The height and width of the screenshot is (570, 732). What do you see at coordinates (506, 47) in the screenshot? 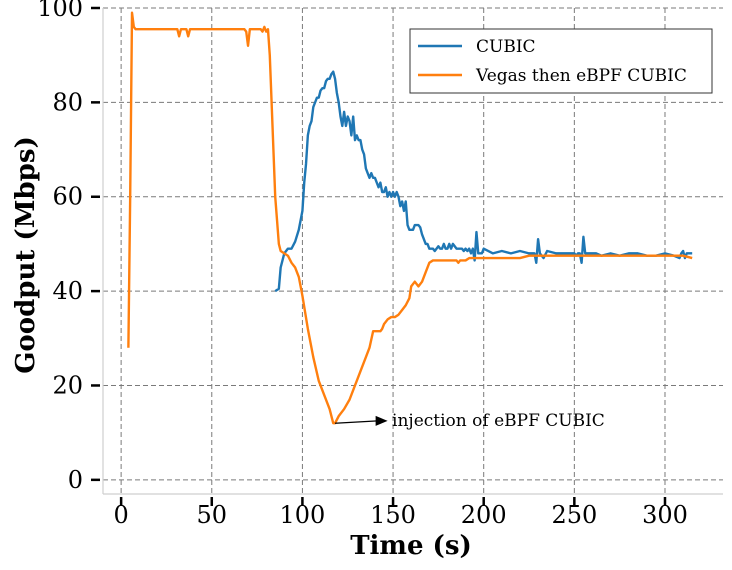
I see `legend-label-cubic: CUBIC` at bounding box center [506, 47].